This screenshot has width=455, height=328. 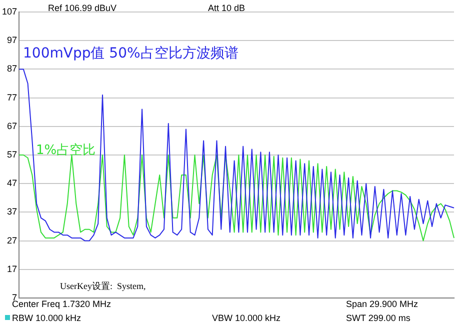 What do you see at coordinates (227, 7) in the screenshot?
I see `annotation: Att 10 dB` at bounding box center [227, 7].